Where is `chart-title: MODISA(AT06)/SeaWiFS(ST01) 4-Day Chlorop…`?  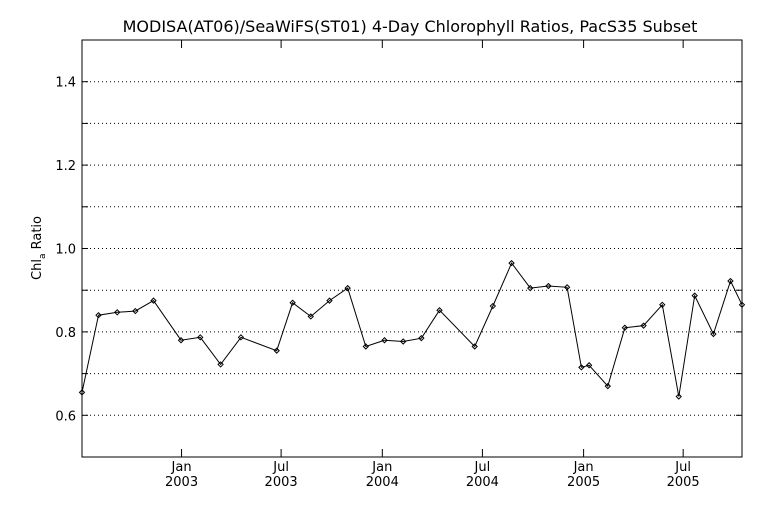 chart-title: MODISA(AT06)/SeaWiFS(ST01) 4-Day Chlorop… is located at coordinates (410, 26).